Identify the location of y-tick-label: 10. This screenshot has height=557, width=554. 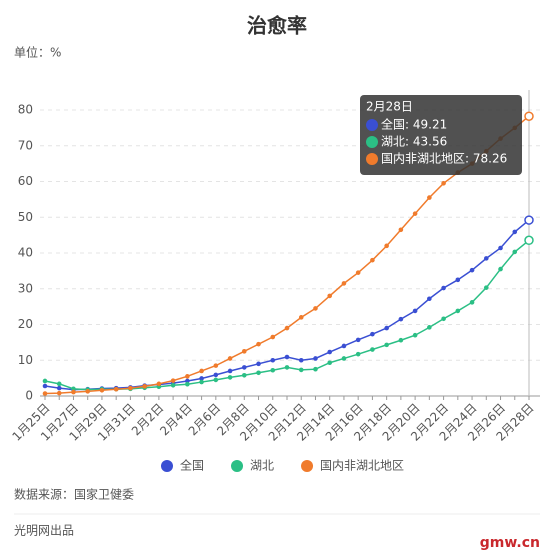
(25, 360).